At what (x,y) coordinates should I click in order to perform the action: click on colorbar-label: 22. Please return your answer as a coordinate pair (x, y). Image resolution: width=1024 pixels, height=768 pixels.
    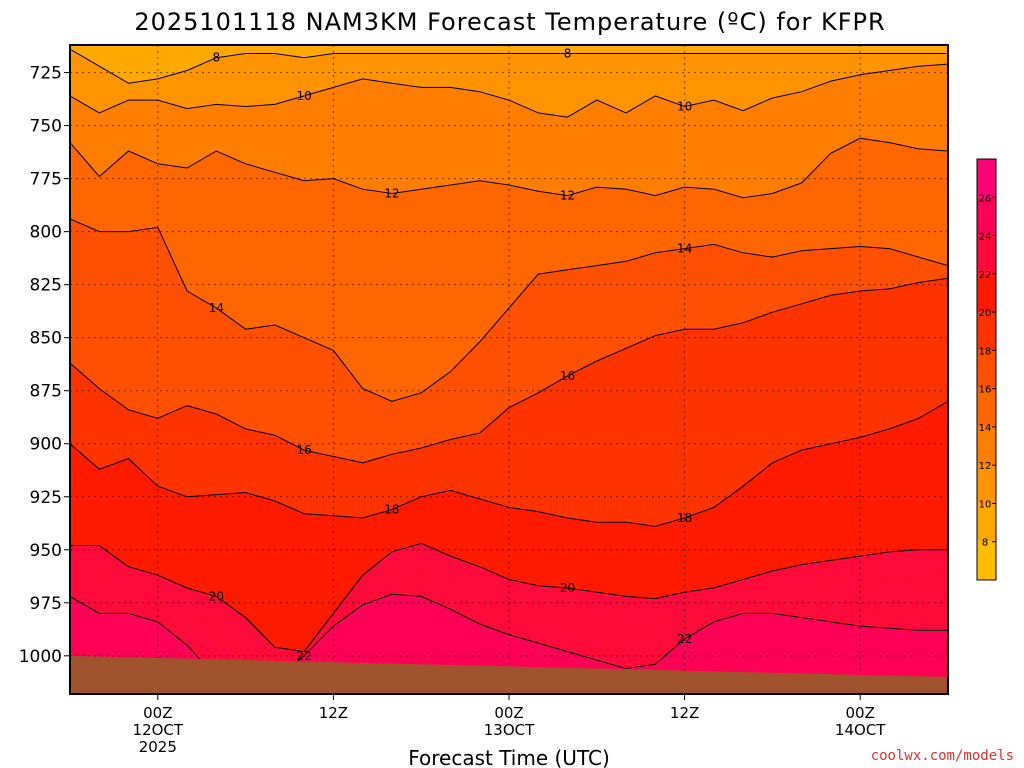
    Looking at the image, I should click on (985, 275).